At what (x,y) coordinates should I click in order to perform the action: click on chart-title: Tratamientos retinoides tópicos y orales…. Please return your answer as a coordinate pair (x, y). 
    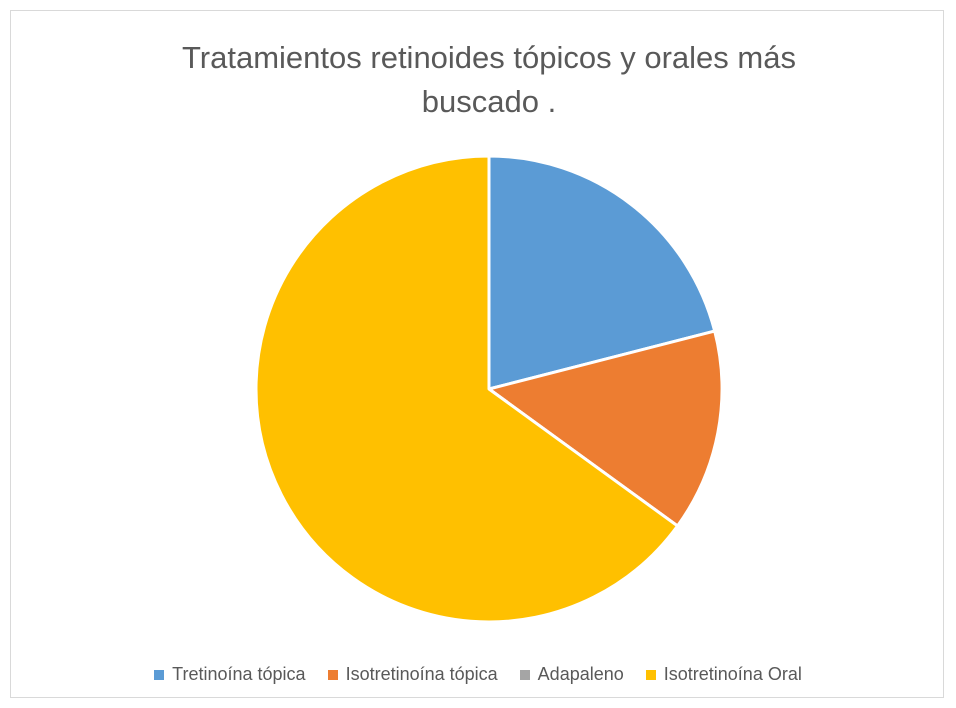
    Looking at the image, I should click on (489, 79).